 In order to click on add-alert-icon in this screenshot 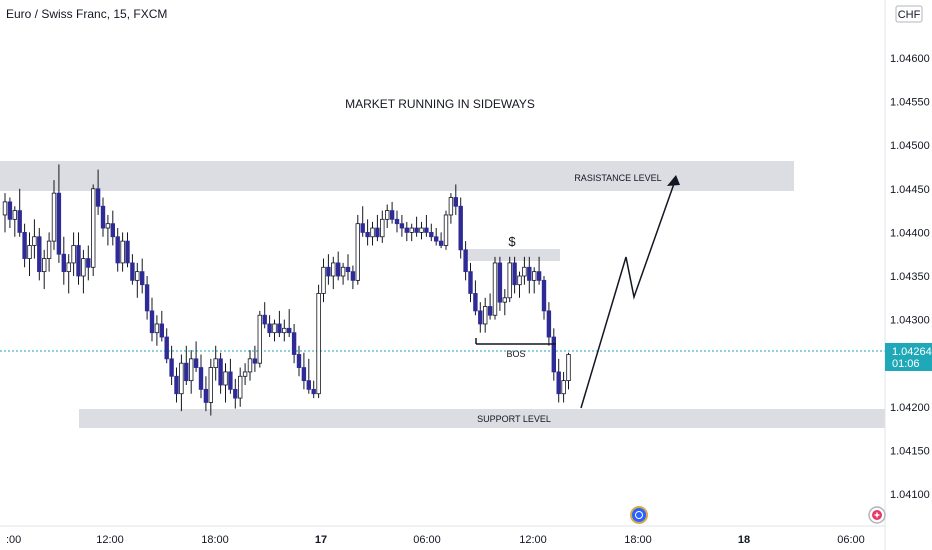, I will do `click(877, 515)`.